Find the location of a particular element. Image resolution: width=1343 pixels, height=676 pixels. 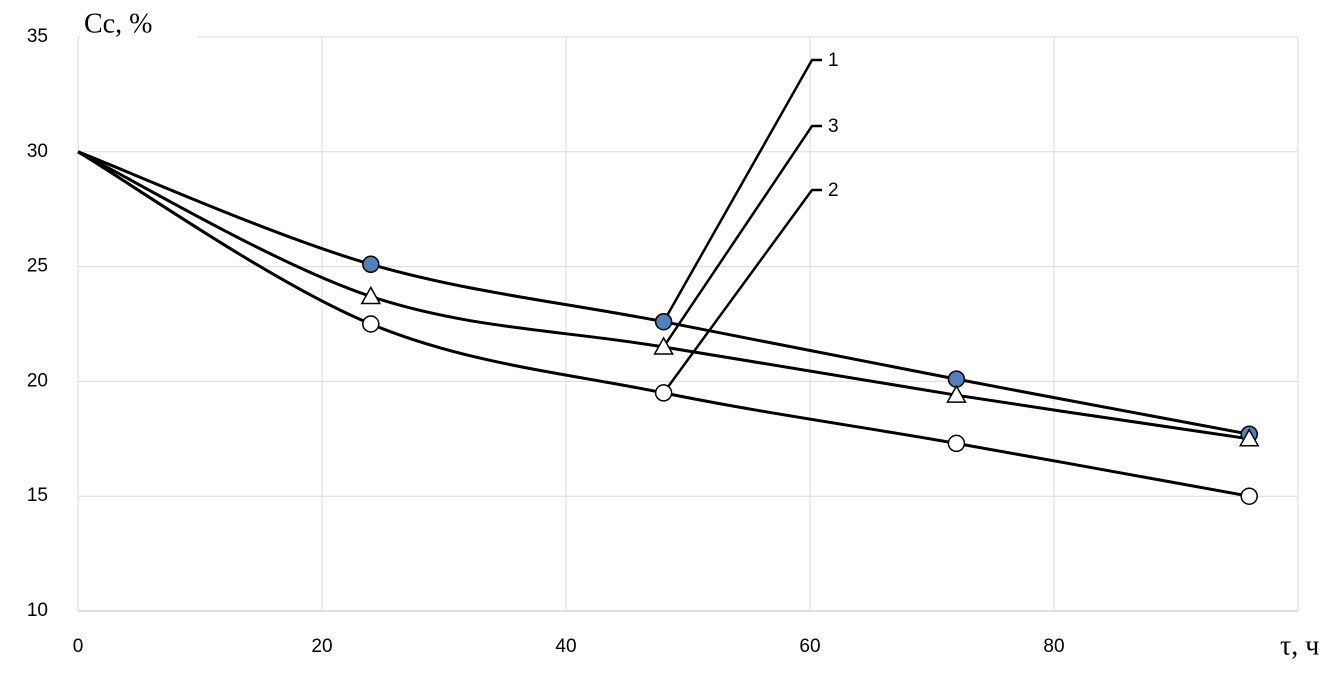

y-tick-label: 10 is located at coordinates (37, 610).